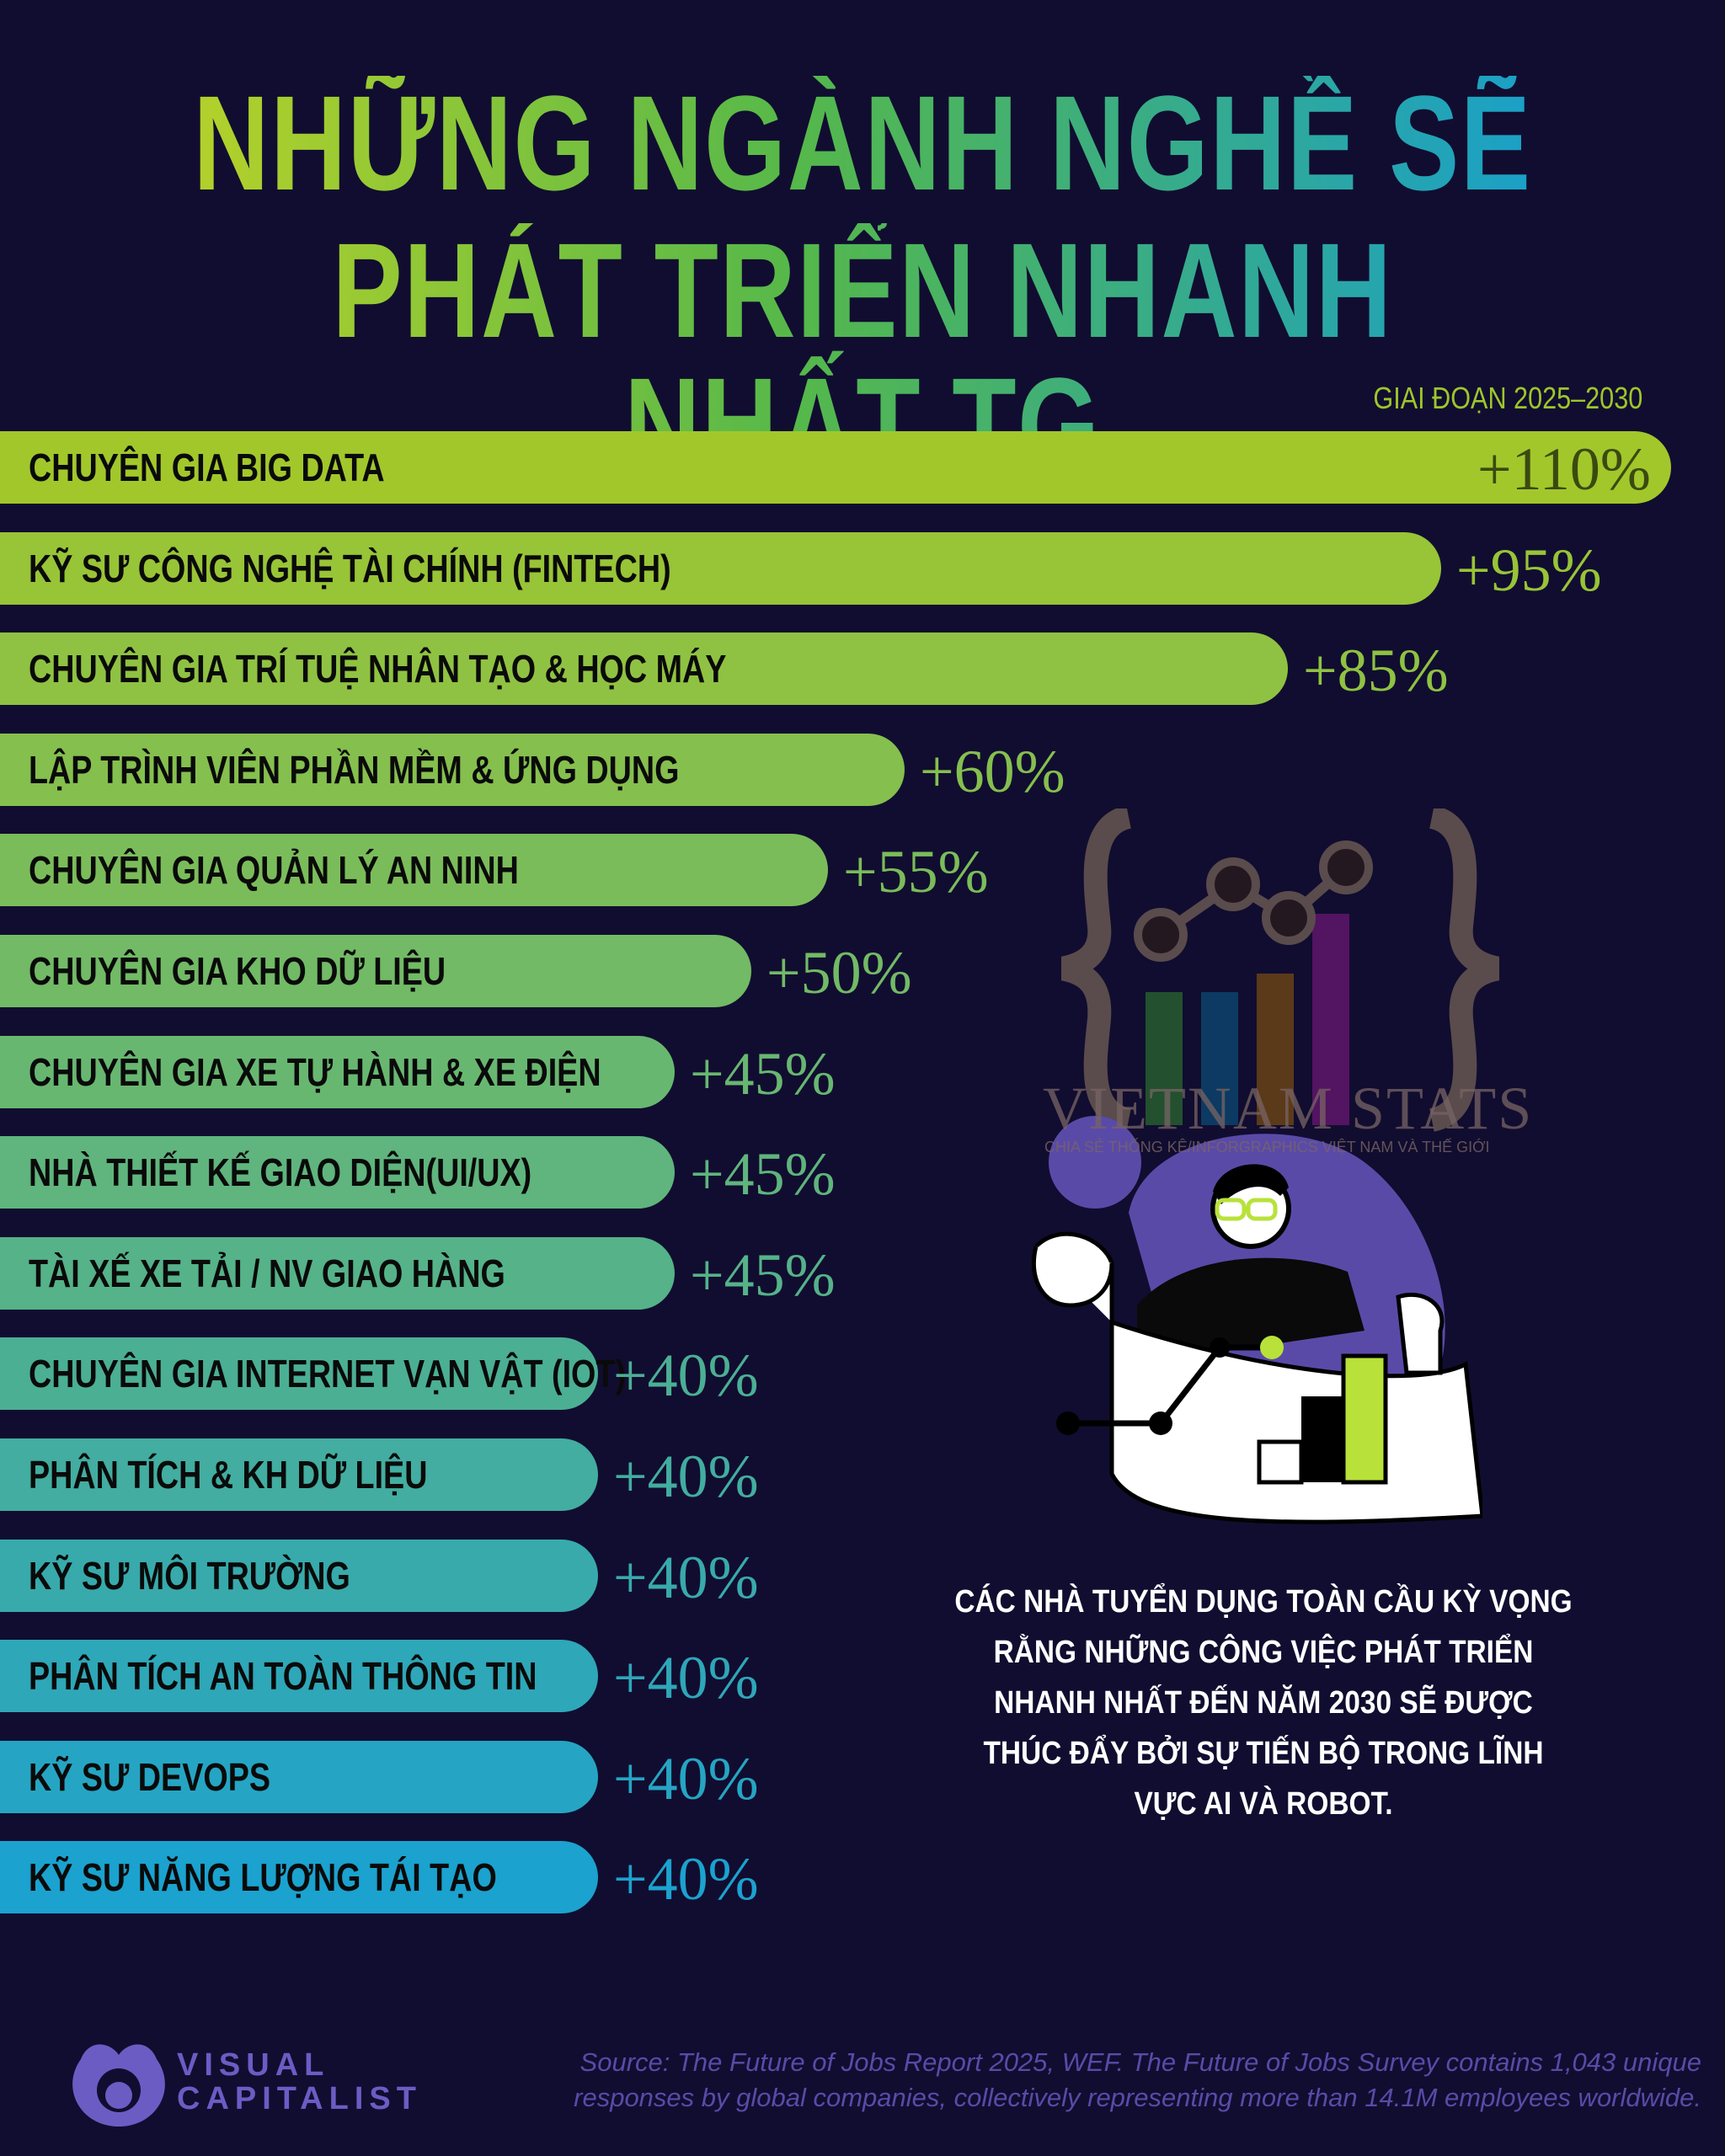 This screenshot has height=2156, width=1725. What do you see at coordinates (1280, 970) in the screenshot?
I see `vietnam-stats-logo` at bounding box center [1280, 970].